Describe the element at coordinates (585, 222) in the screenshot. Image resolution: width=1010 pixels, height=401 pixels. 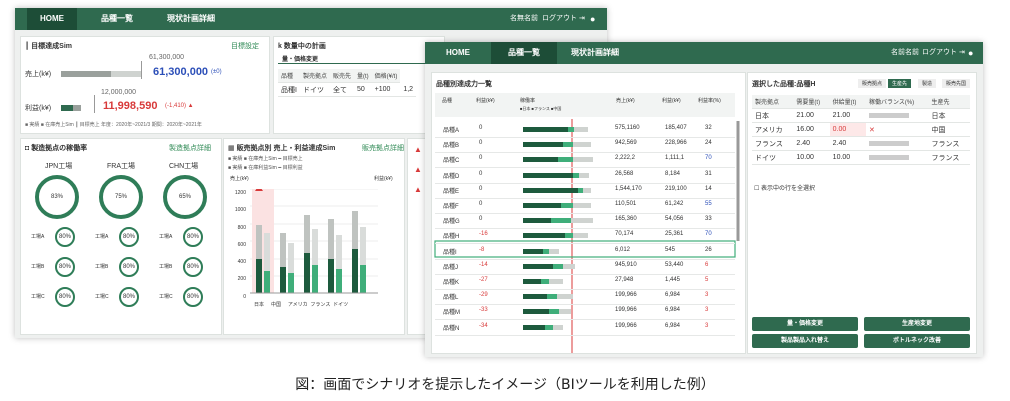
I see `product-row: 品種G 0 165,360 54,056 33` at that location.